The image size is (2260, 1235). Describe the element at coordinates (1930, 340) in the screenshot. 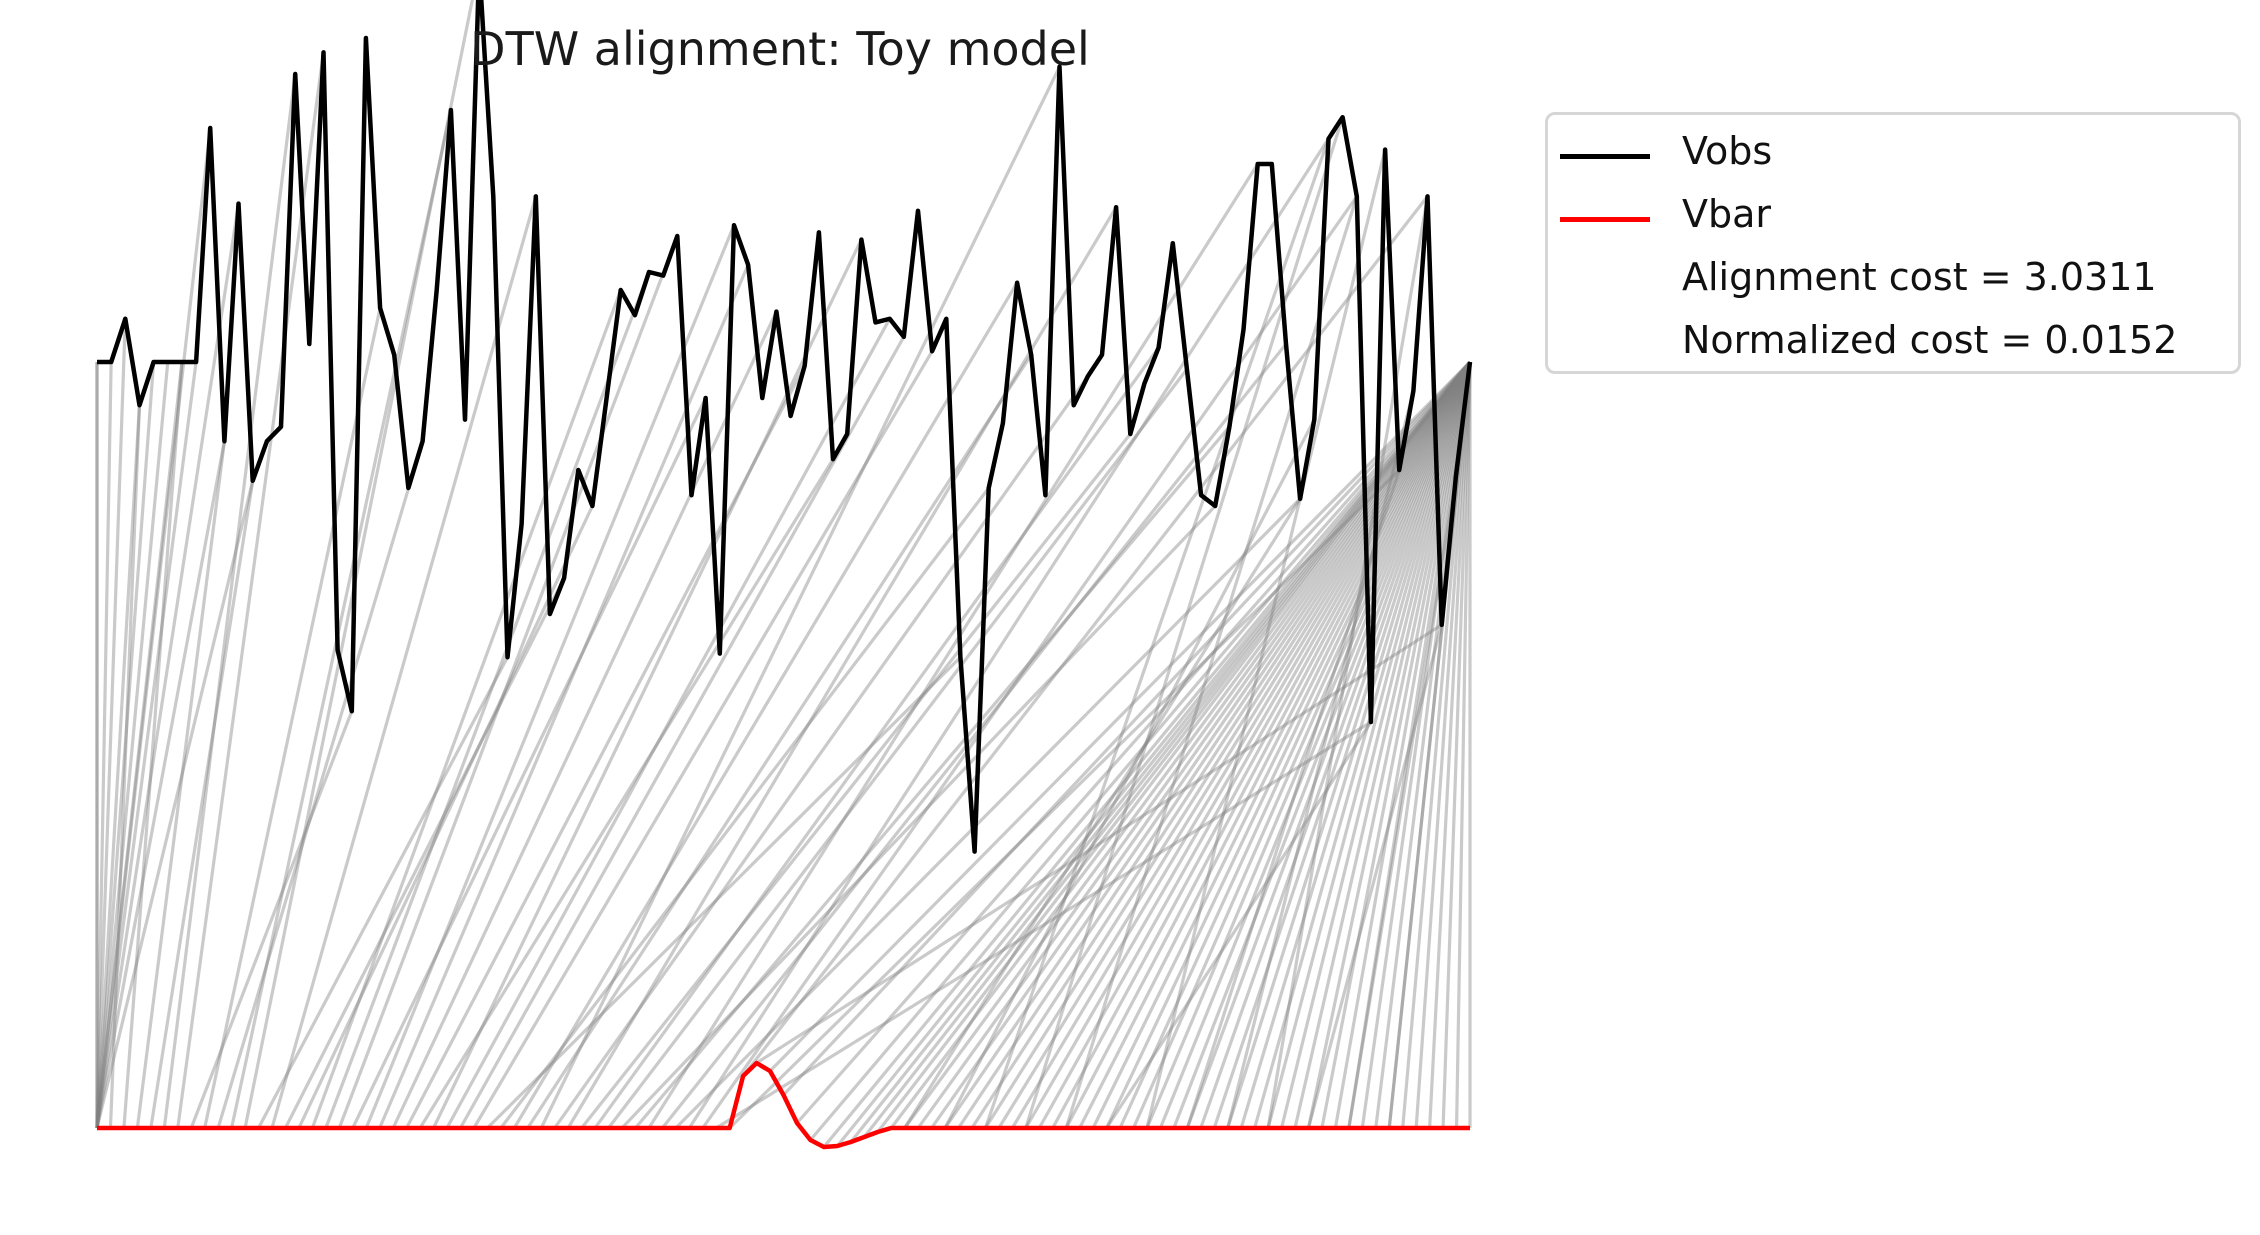

I see `normalized-cost-label: Normalized cost = 0.0152` at that location.